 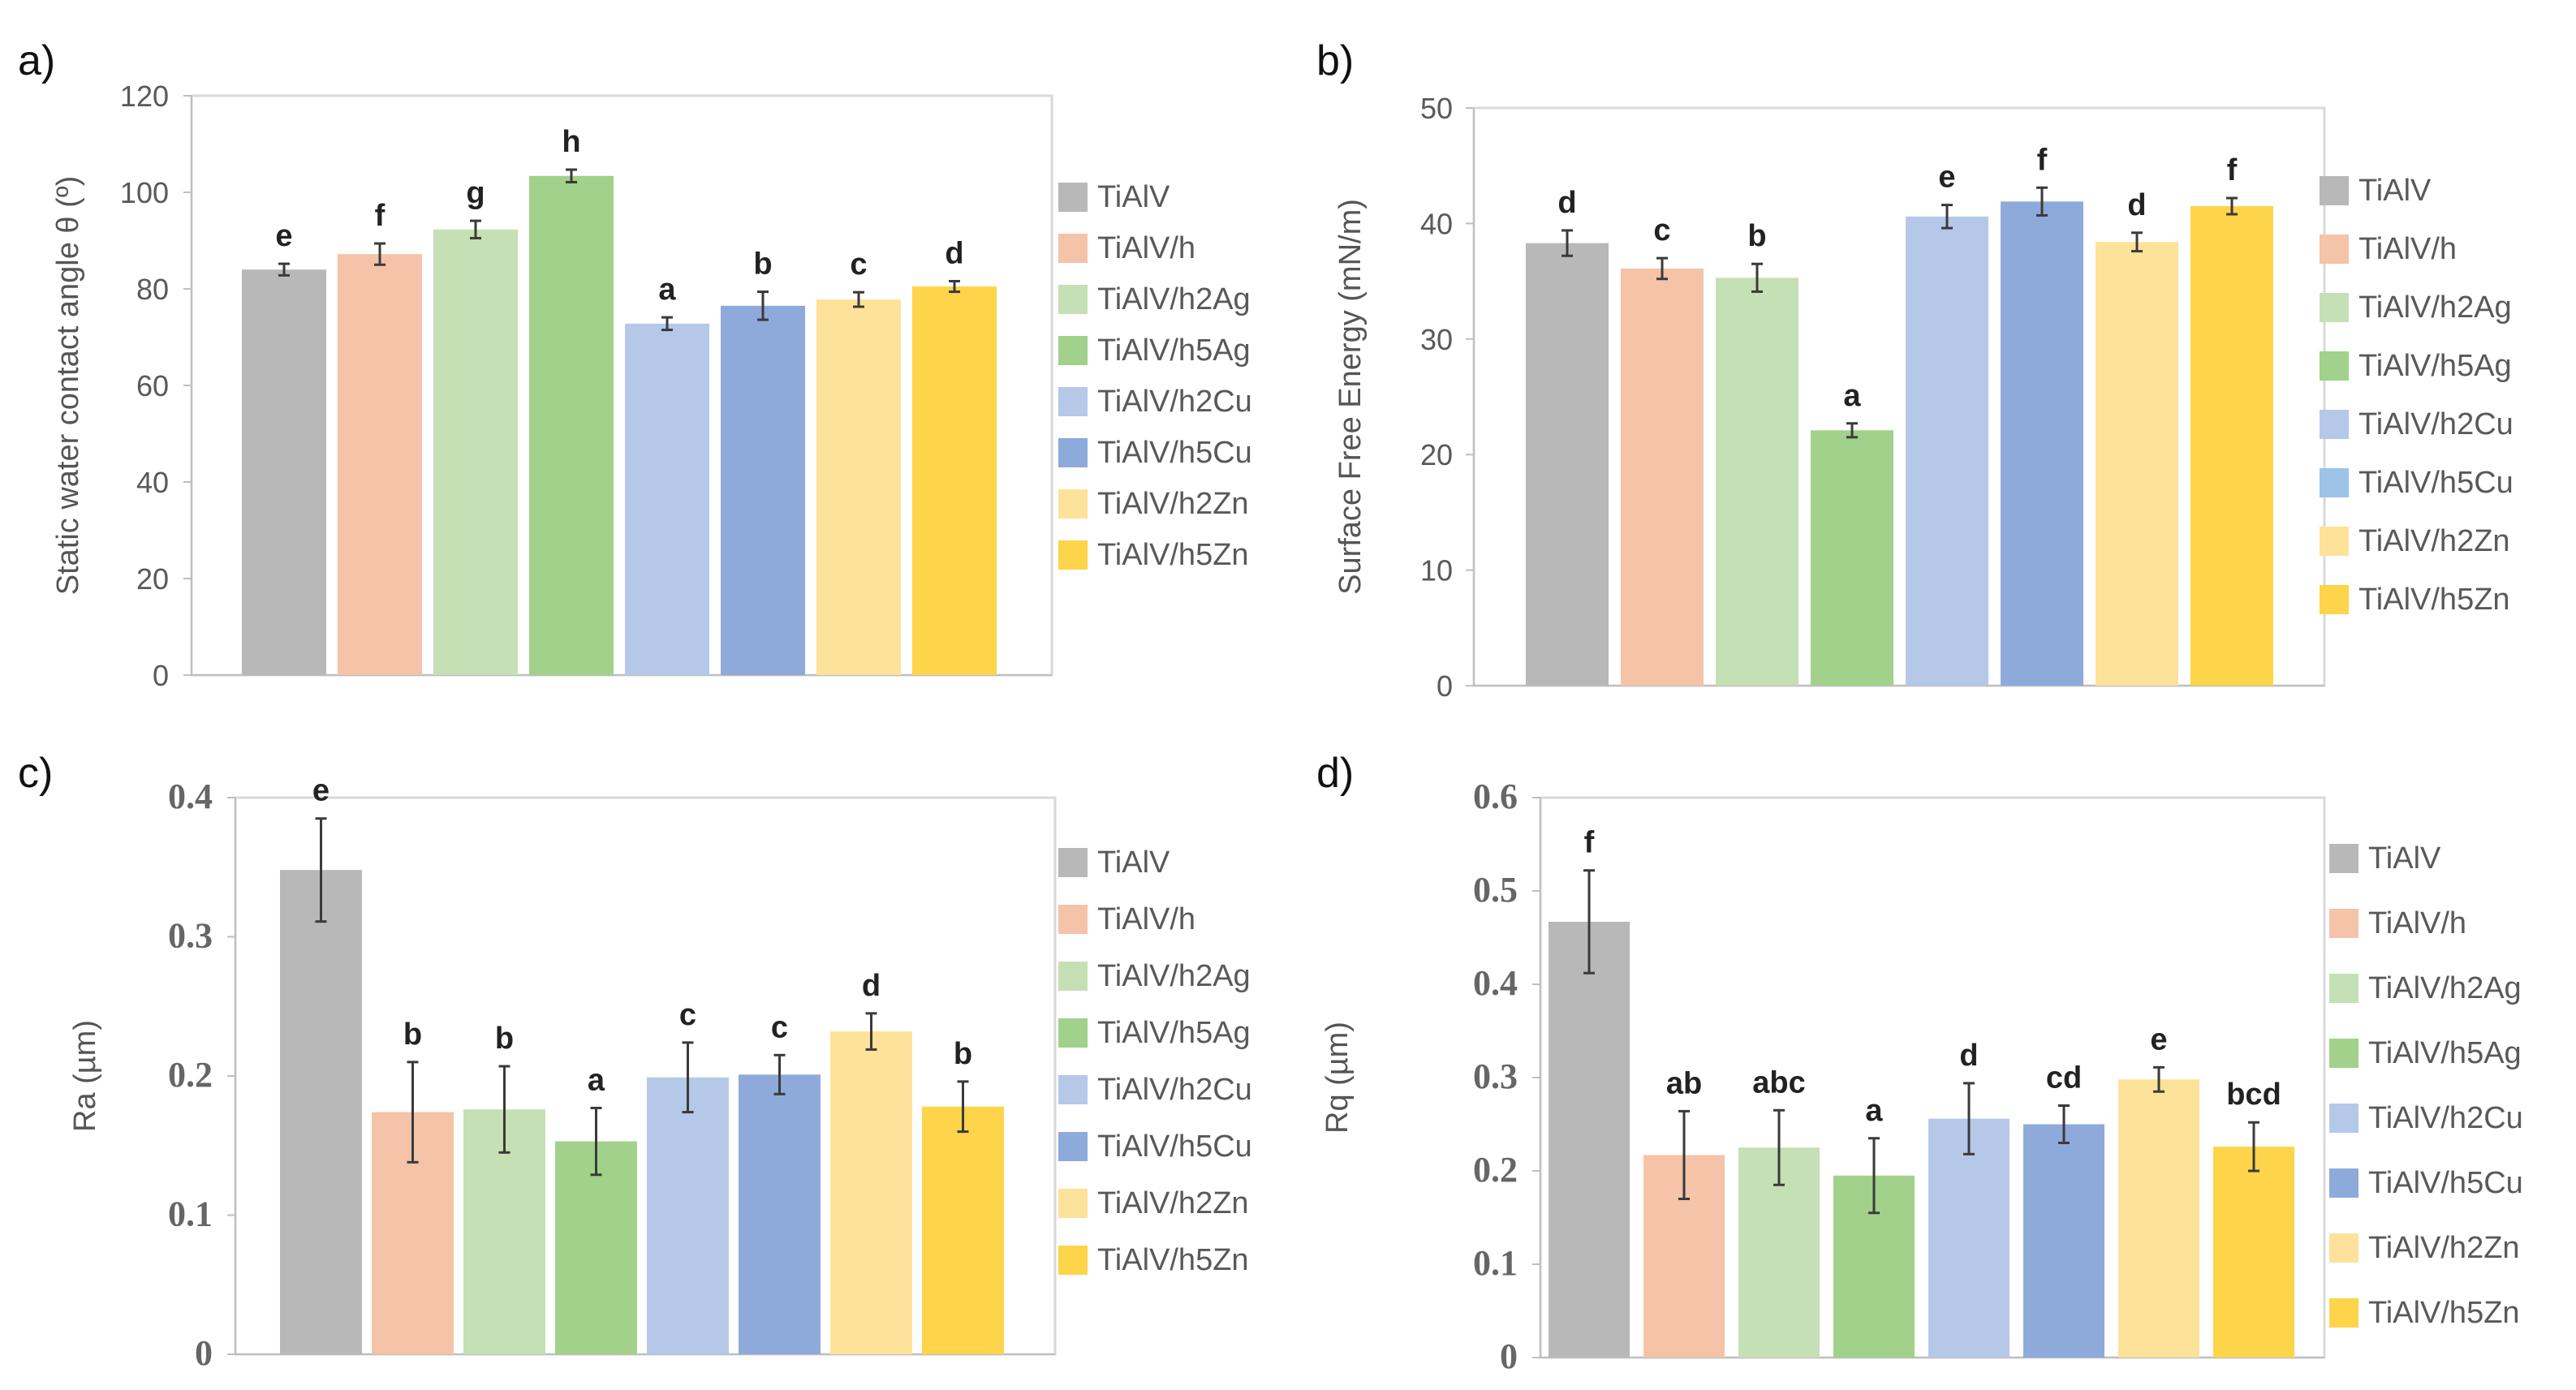 What do you see at coordinates (1496, 890) in the screenshot?
I see `y-tick-label: 0.5` at bounding box center [1496, 890].